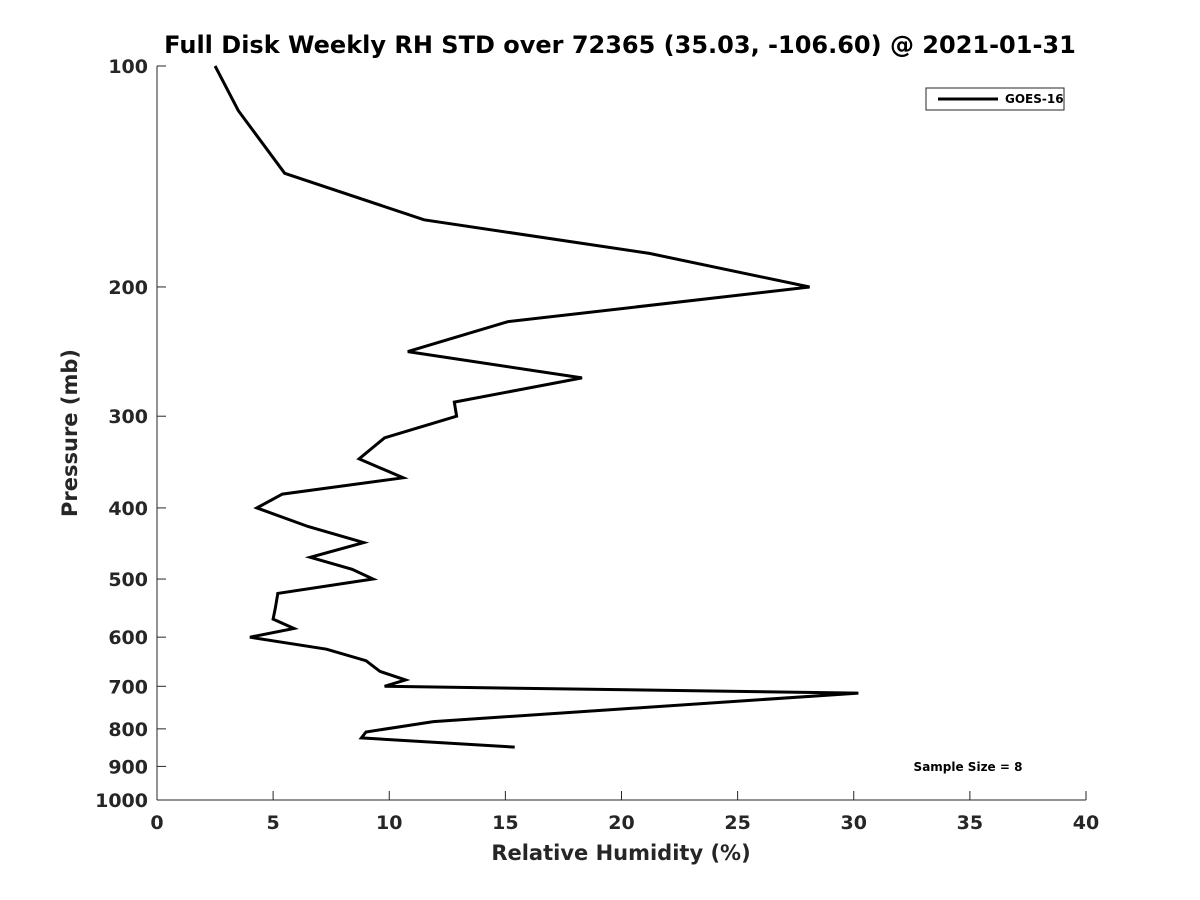 The width and height of the screenshot is (1200, 900). Describe the element at coordinates (128, 417) in the screenshot. I see `y-tick-label: 300` at that location.